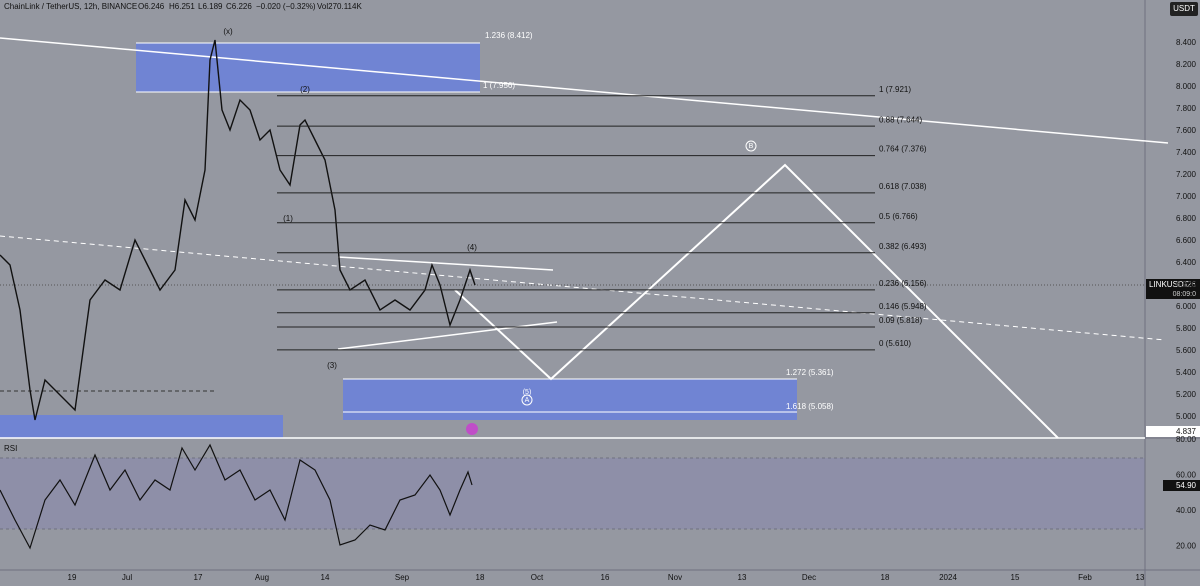  What do you see at coordinates (1186, 196) in the screenshot?
I see `price-label: 7.000` at bounding box center [1186, 196].